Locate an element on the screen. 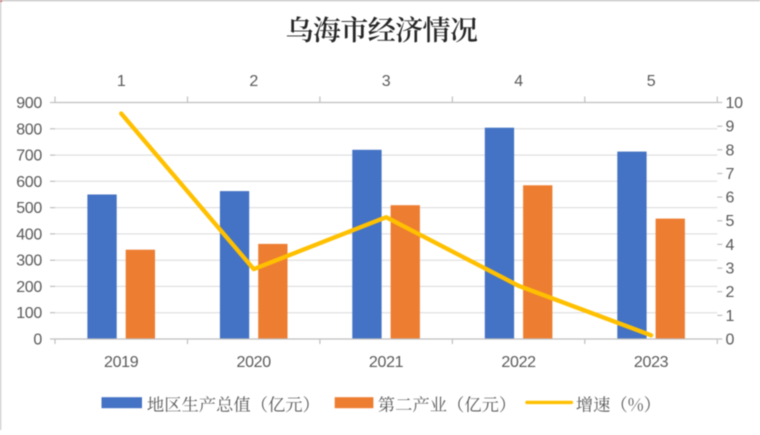 The width and height of the screenshot is (760, 435). svg-text: 200 is located at coordinates (29, 287).